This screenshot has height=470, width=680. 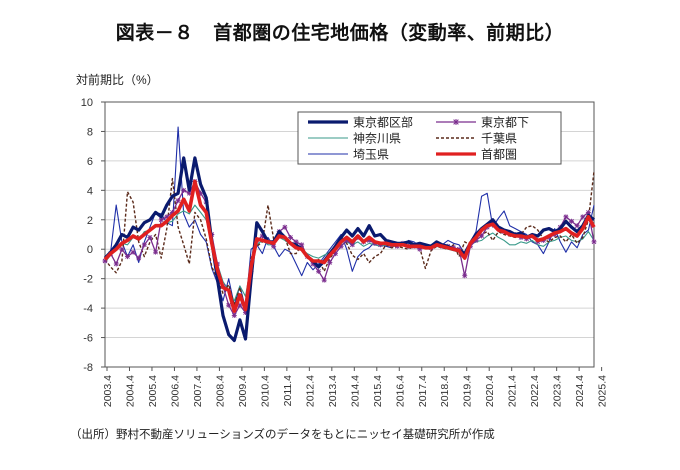 I want to click on x-tick-label: 2014.4, so click(x=355, y=391).